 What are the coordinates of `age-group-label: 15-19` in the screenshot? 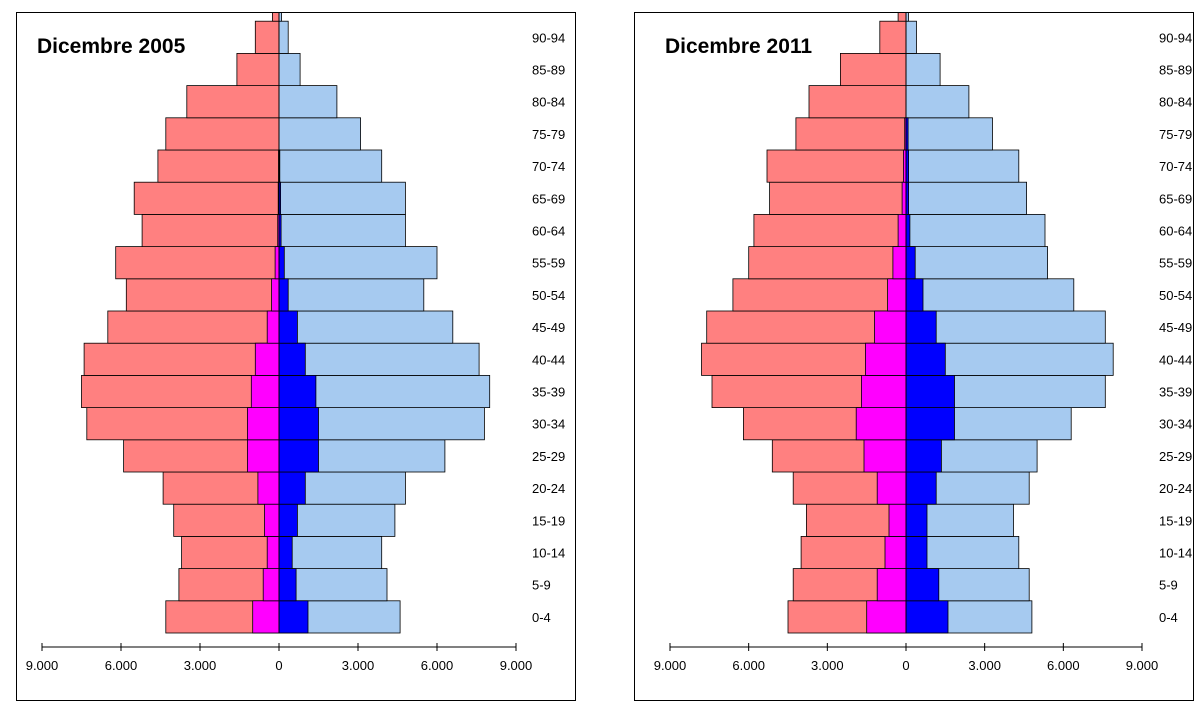 It's located at (1175, 520).